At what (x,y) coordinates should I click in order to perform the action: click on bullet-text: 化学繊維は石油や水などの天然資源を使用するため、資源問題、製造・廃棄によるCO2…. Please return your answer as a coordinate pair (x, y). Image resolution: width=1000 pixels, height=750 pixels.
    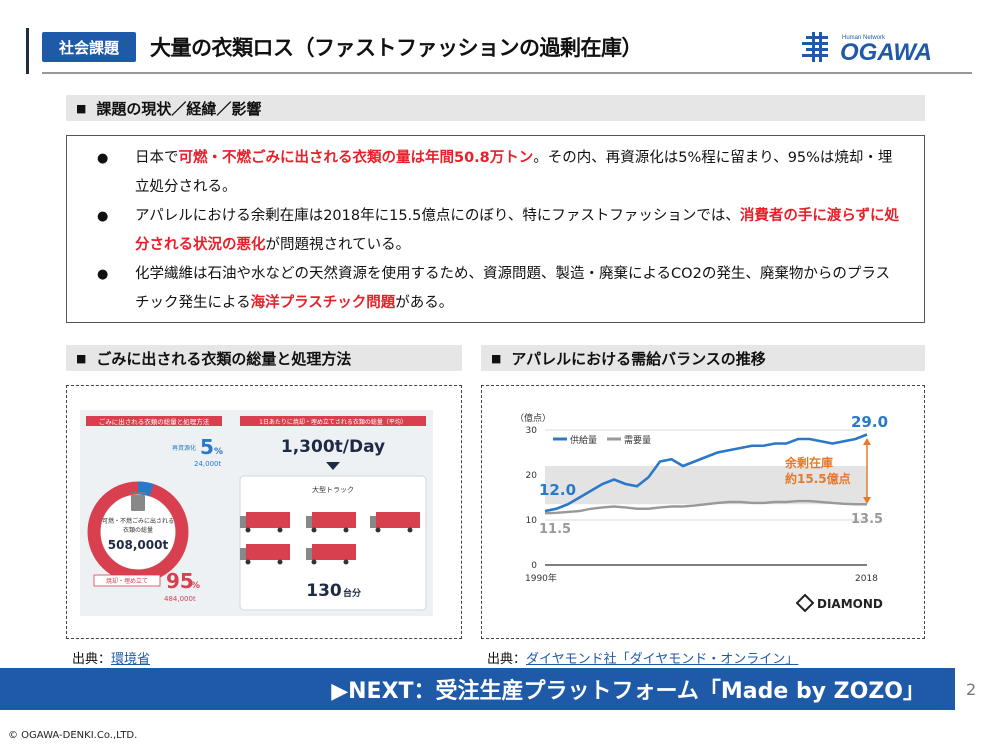
    Looking at the image, I should click on (513, 288).